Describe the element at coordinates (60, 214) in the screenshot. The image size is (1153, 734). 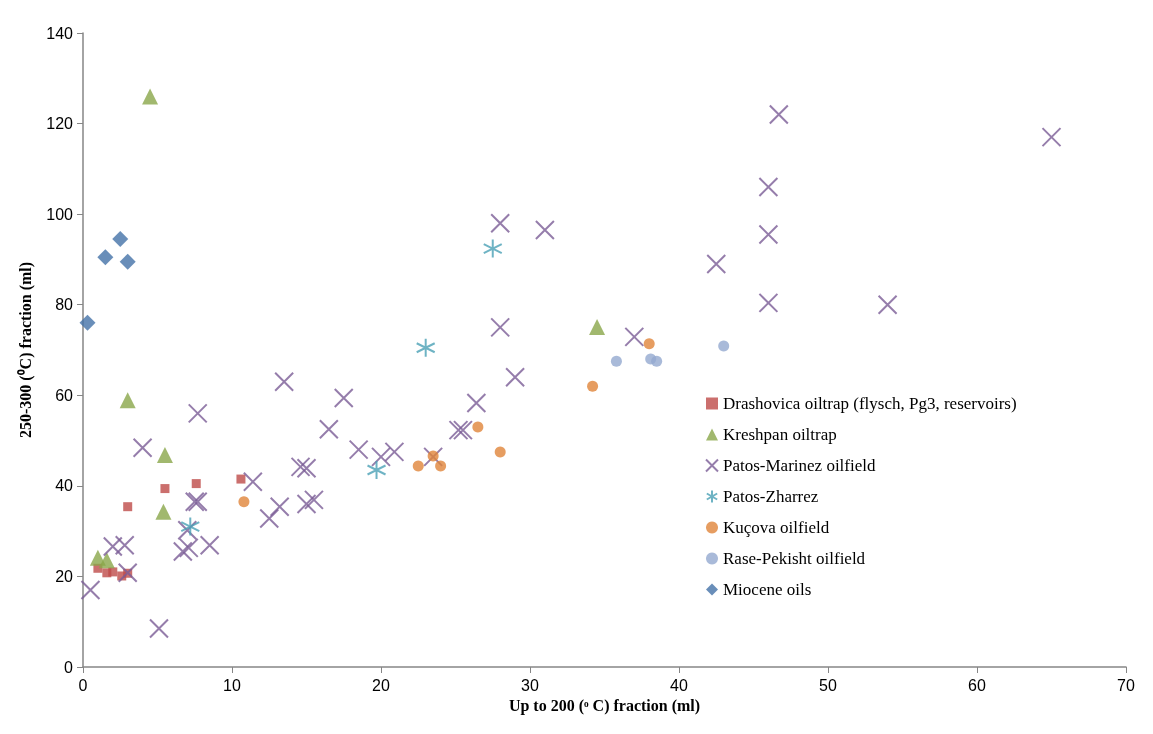
I see `y-tick-label: 100` at that location.